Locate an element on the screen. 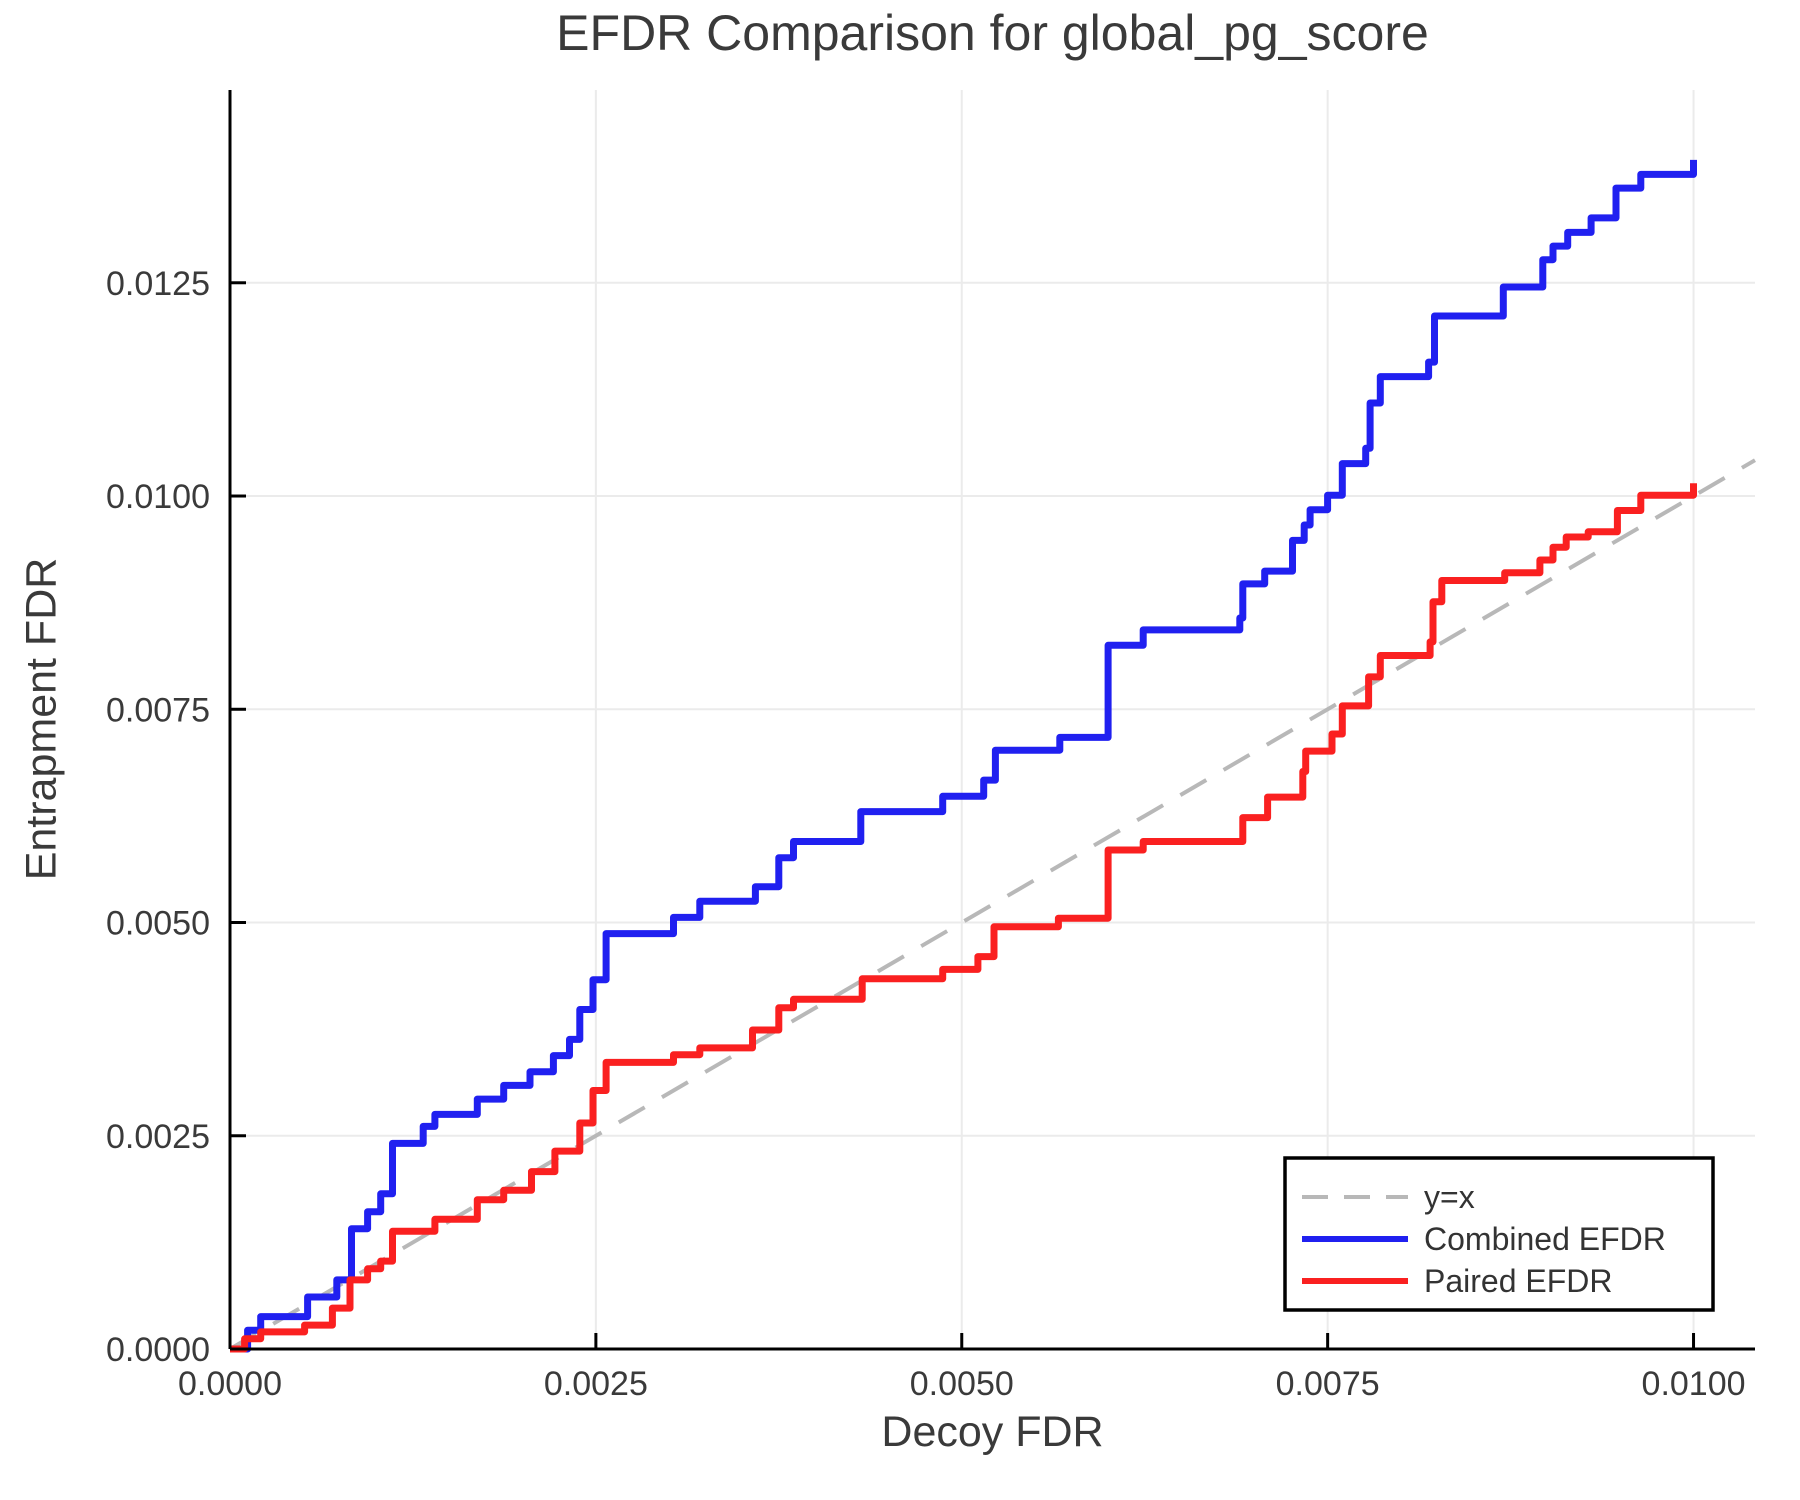  y-tick-label: 0.0000 is located at coordinates (158, 1350).